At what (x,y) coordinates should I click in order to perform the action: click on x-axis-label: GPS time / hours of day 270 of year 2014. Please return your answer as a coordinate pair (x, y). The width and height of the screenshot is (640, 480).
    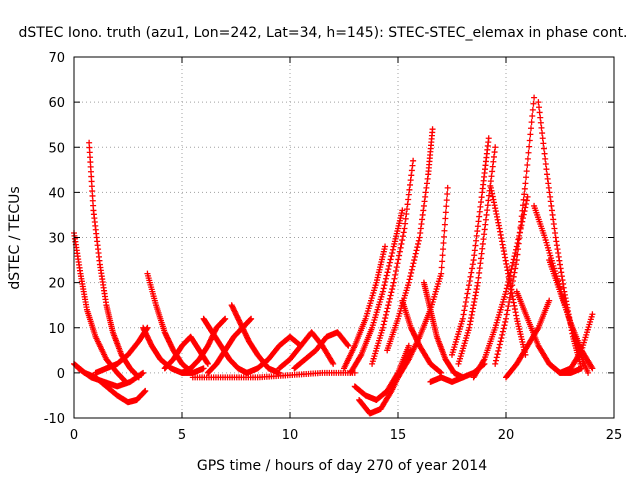
    Looking at the image, I should click on (342, 466).